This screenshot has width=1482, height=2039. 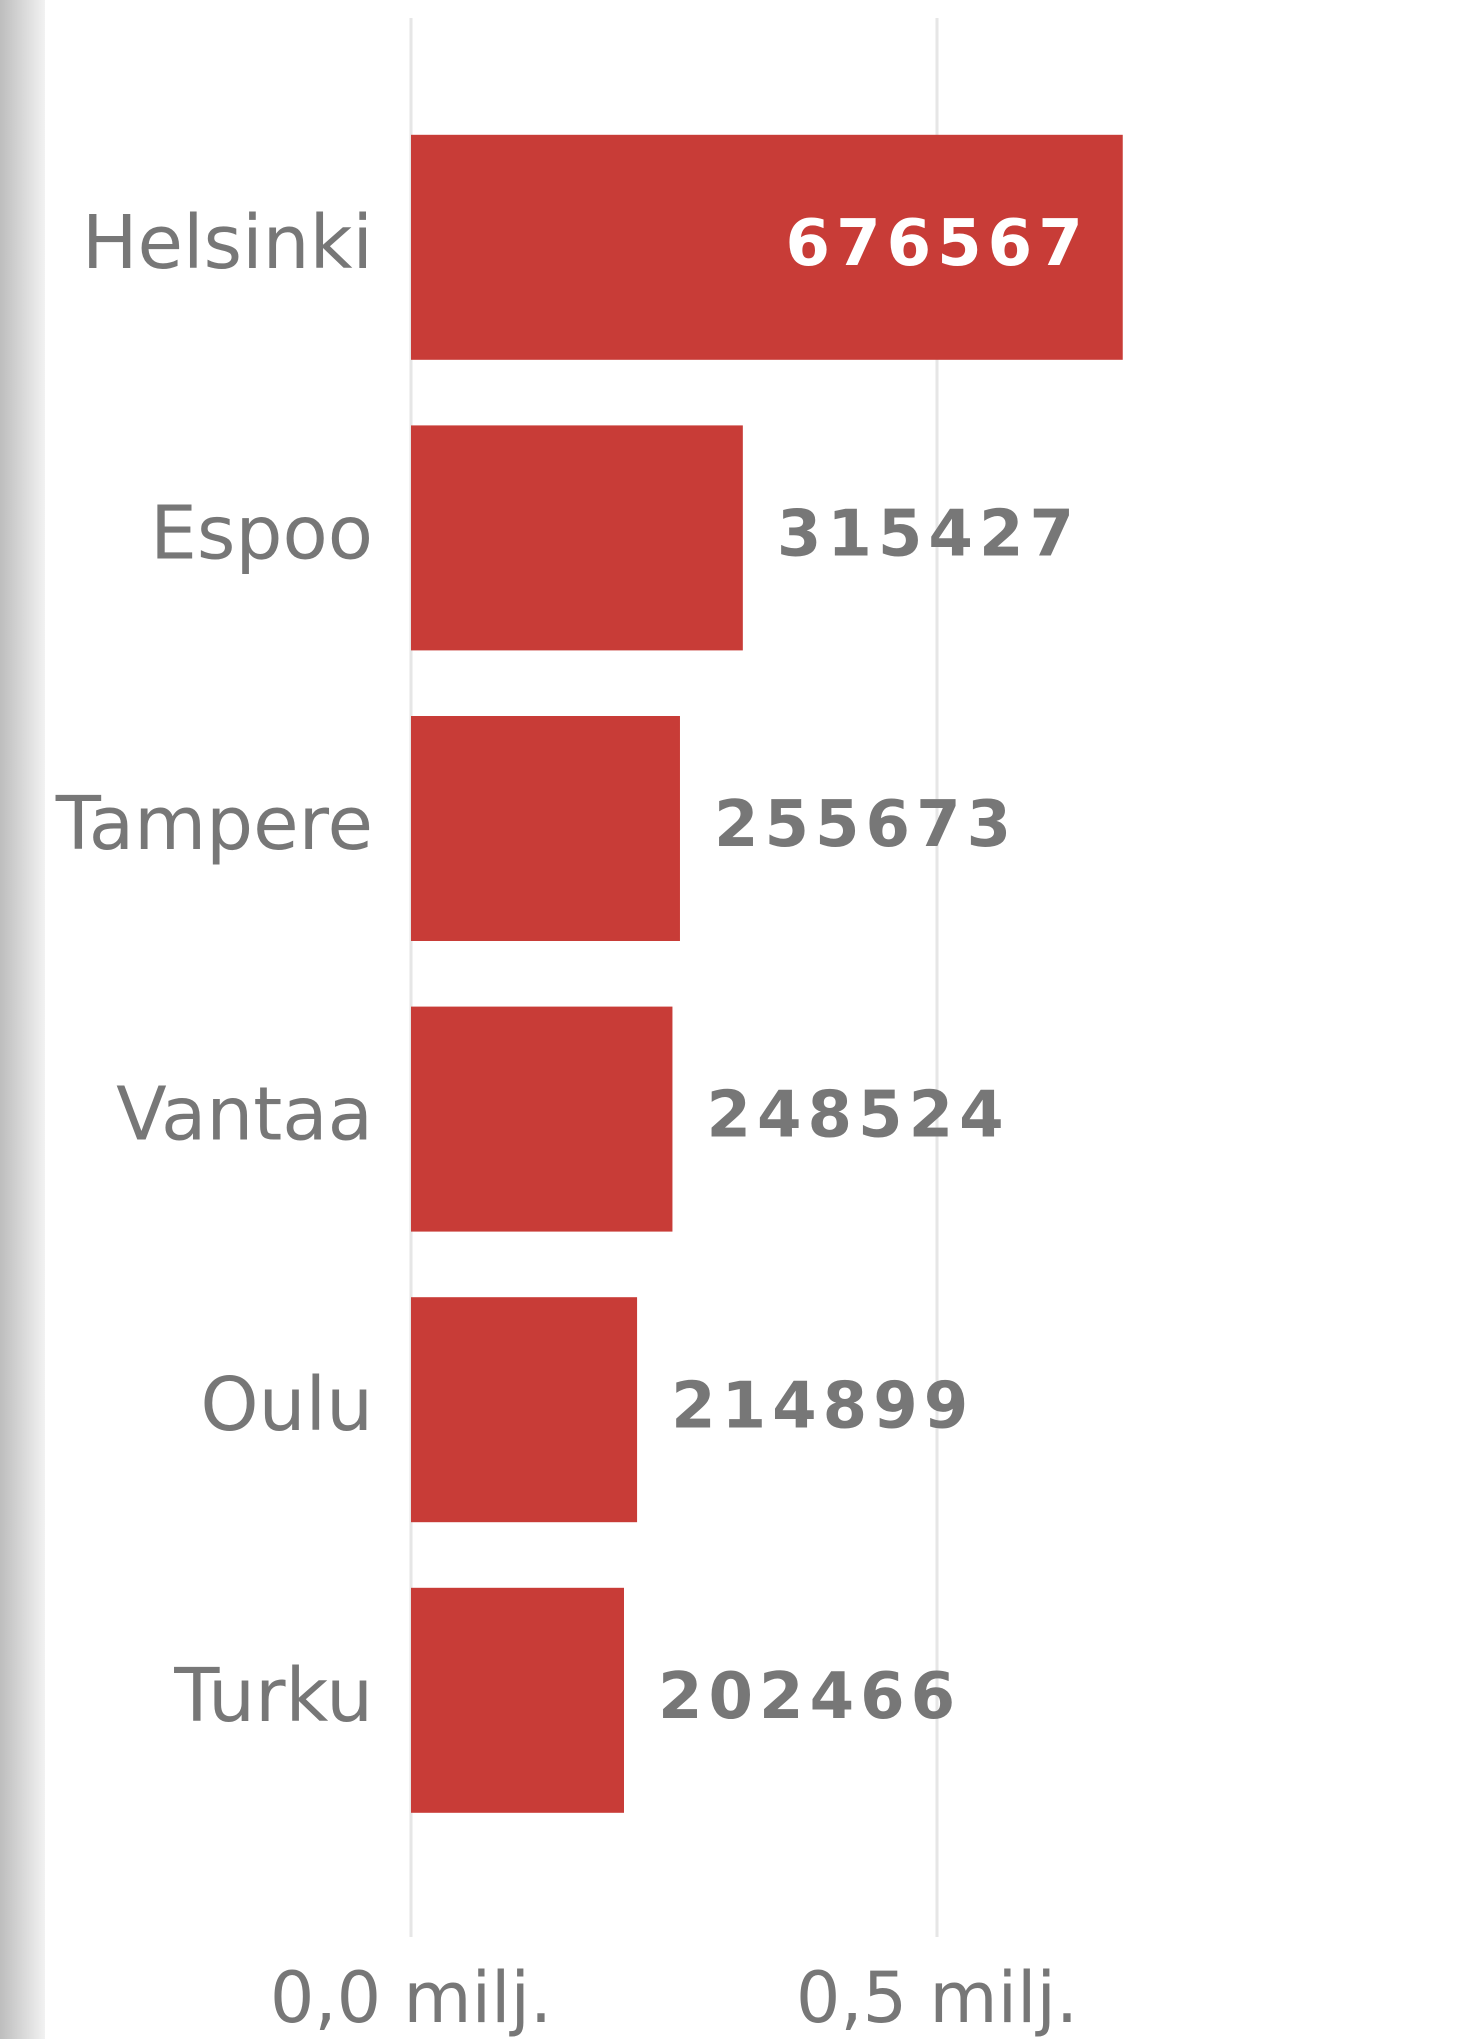 I want to click on side-panel-edge, so click(x=22, y=1019).